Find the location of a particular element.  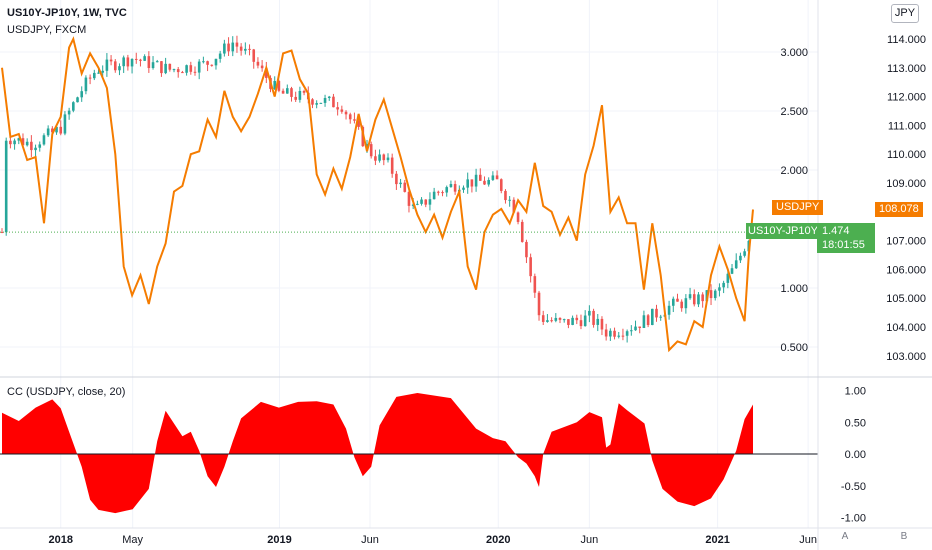

usdjpy-price-badge: 108.078 is located at coordinates (899, 209).